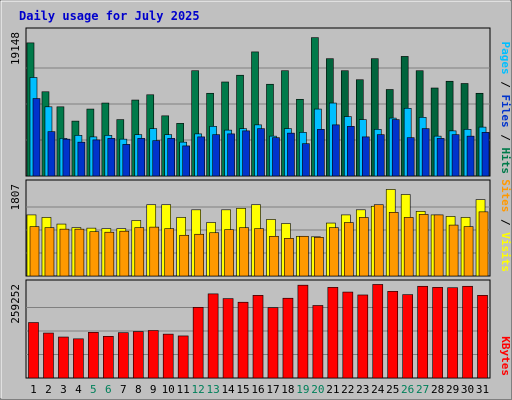 The width and height of the screenshot is (512, 400). I want to click on x-tick-day-19: 19, so click(302, 389).